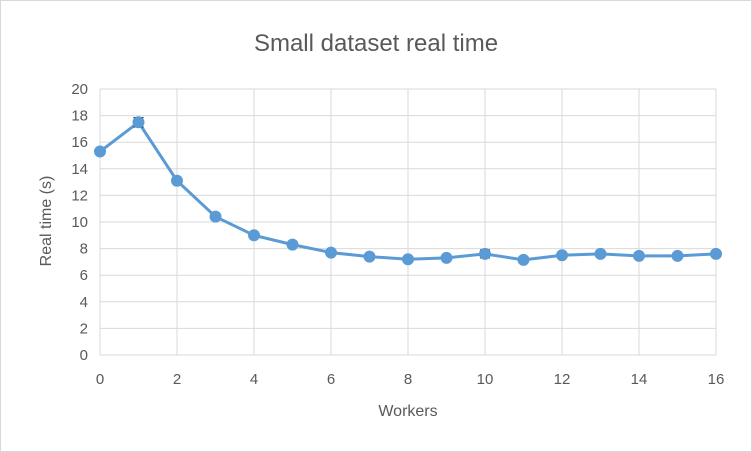 Image resolution: width=752 pixels, height=452 pixels. Describe the element at coordinates (254, 379) in the screenshot. I see `x-tick-label: 4` at that location.